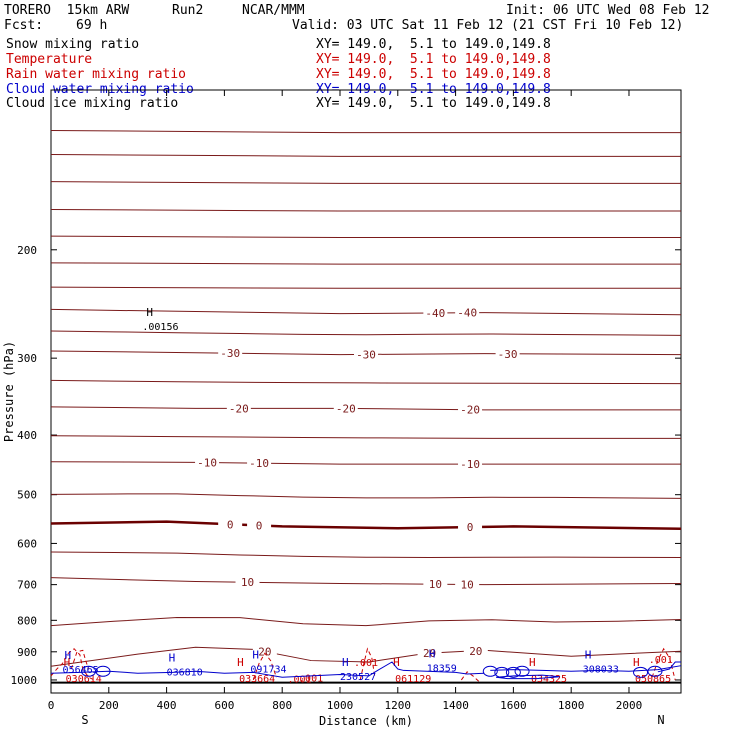  I want to click on x-end-label-left: S, so click(84, 720).